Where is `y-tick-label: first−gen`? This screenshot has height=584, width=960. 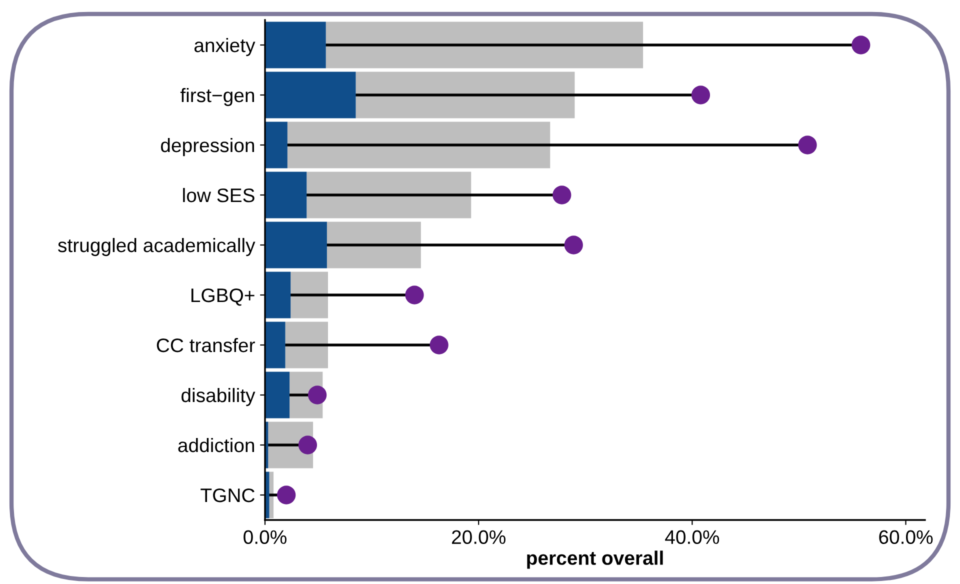
y-tick-label: first−gen is located at coordinates (217, 97).